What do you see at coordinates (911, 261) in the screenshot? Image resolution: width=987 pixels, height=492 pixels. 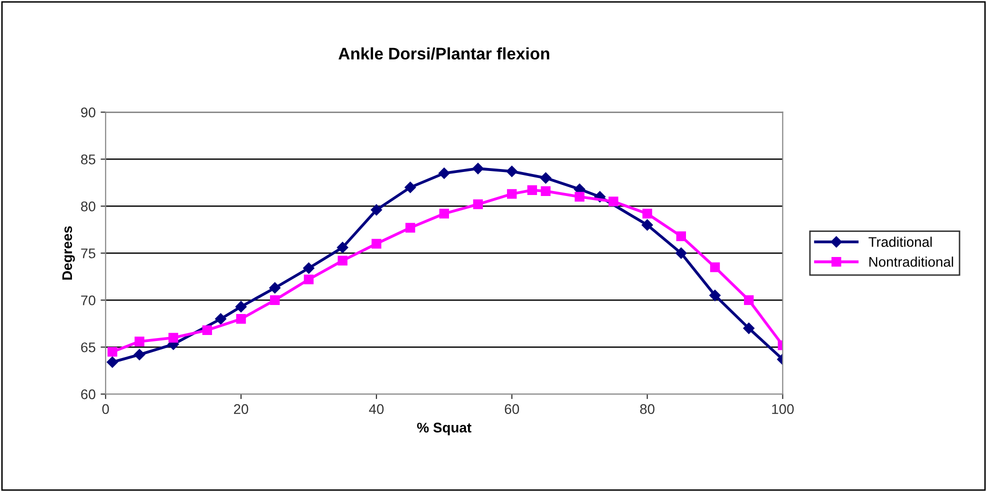 I see `legend-label: Nontraditional` at bounding box center [911, 261].